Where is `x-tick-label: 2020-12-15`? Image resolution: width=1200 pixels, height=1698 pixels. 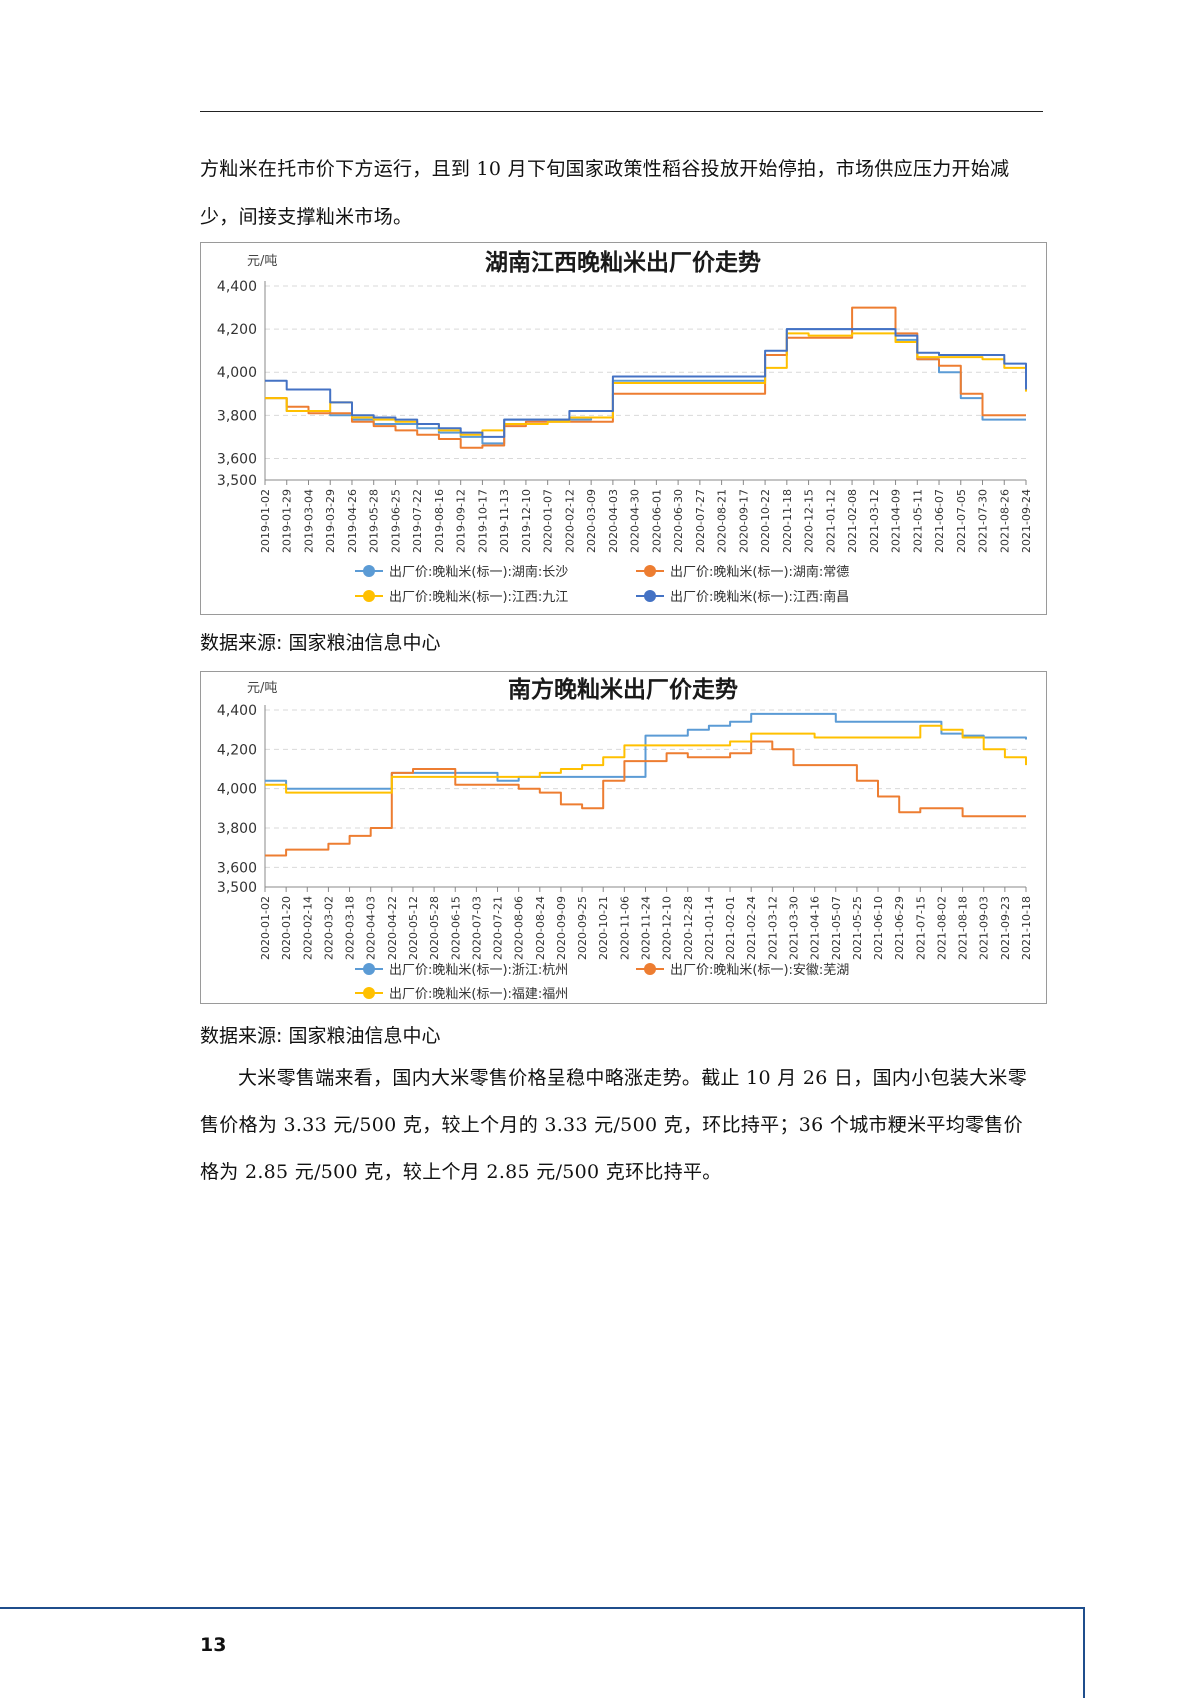 x-tick-label: 2020-12-15 is located at coordinates (809, 521).